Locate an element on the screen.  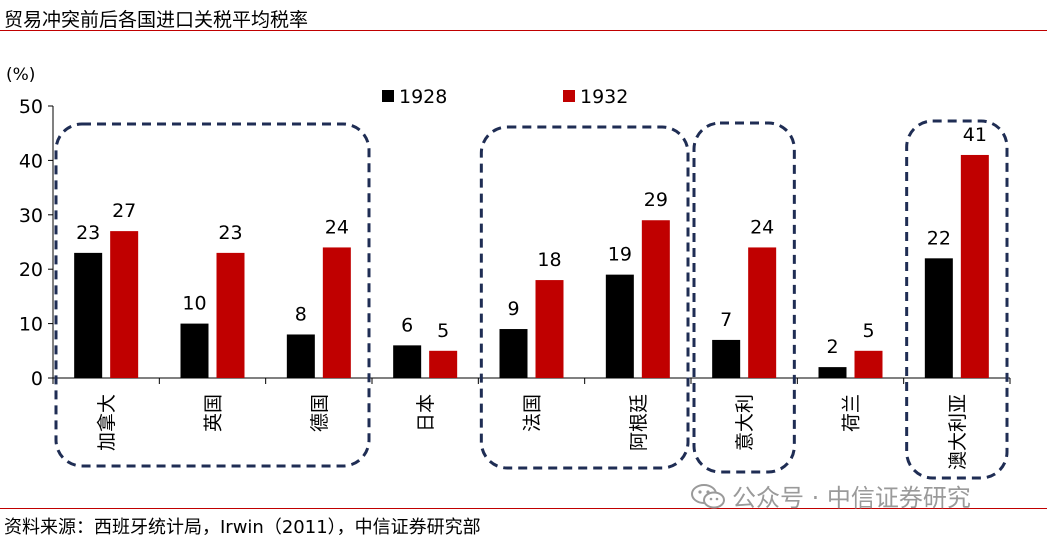
x-category-label: 阿根廷 is located at coordinates (639, 422).